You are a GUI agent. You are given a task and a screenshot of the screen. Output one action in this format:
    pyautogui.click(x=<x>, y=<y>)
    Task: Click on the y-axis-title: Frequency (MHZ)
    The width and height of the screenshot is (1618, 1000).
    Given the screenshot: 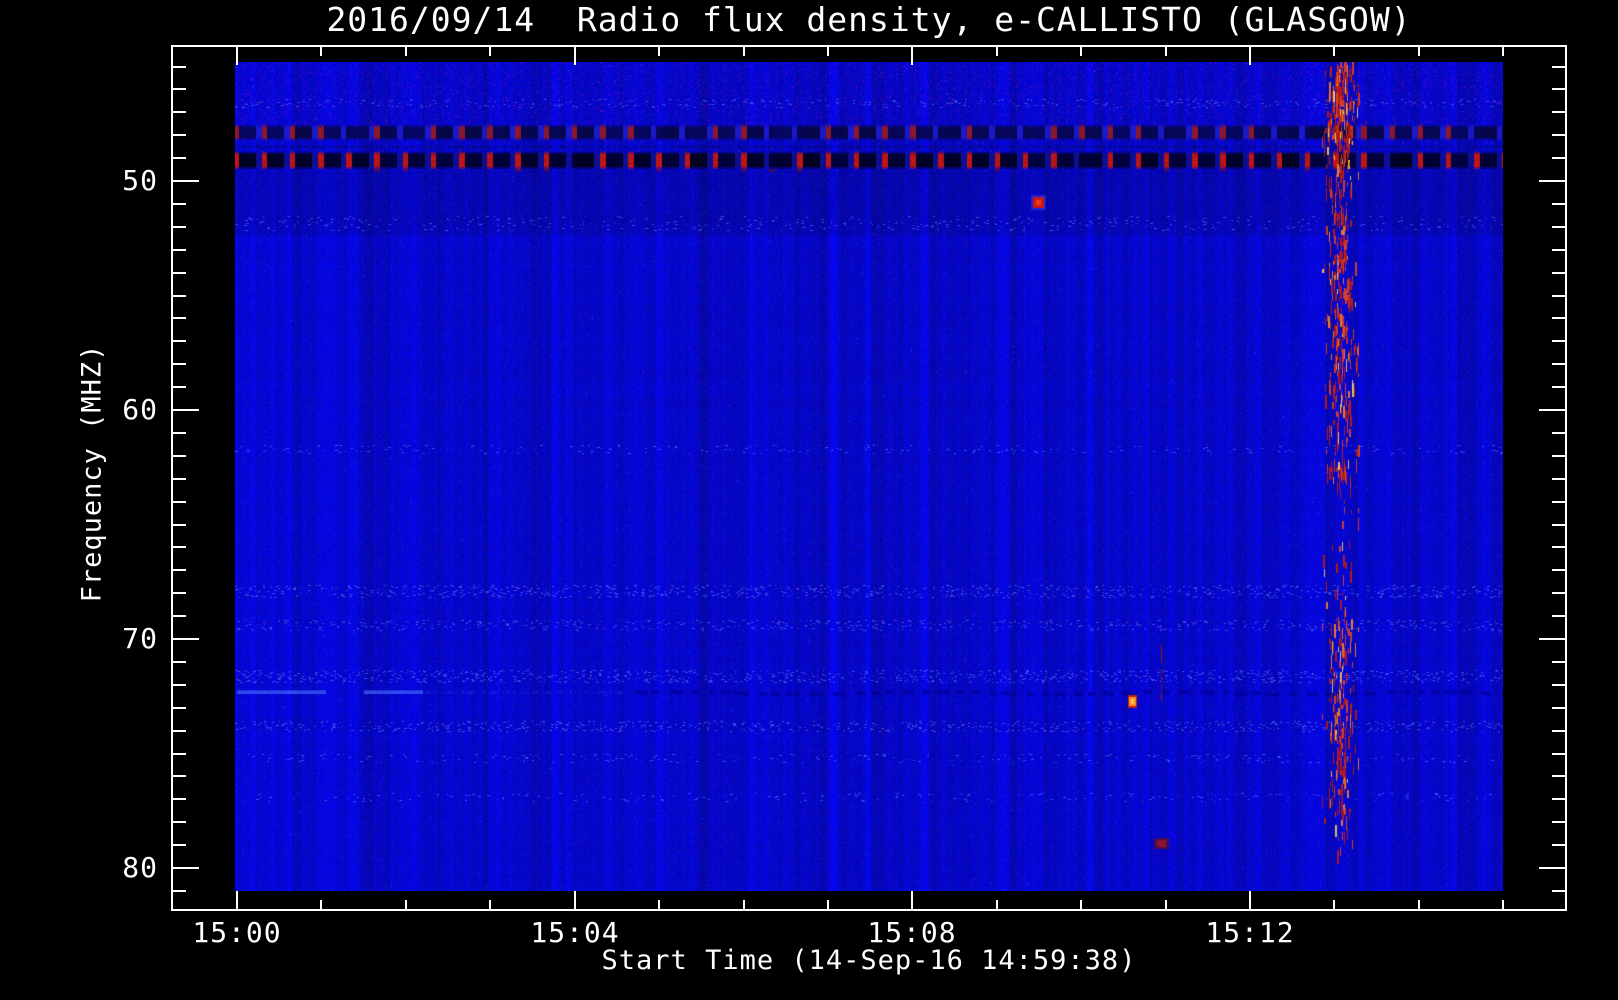 What is the action you would take?
    pyautogui.click(x=92, y=473)
    